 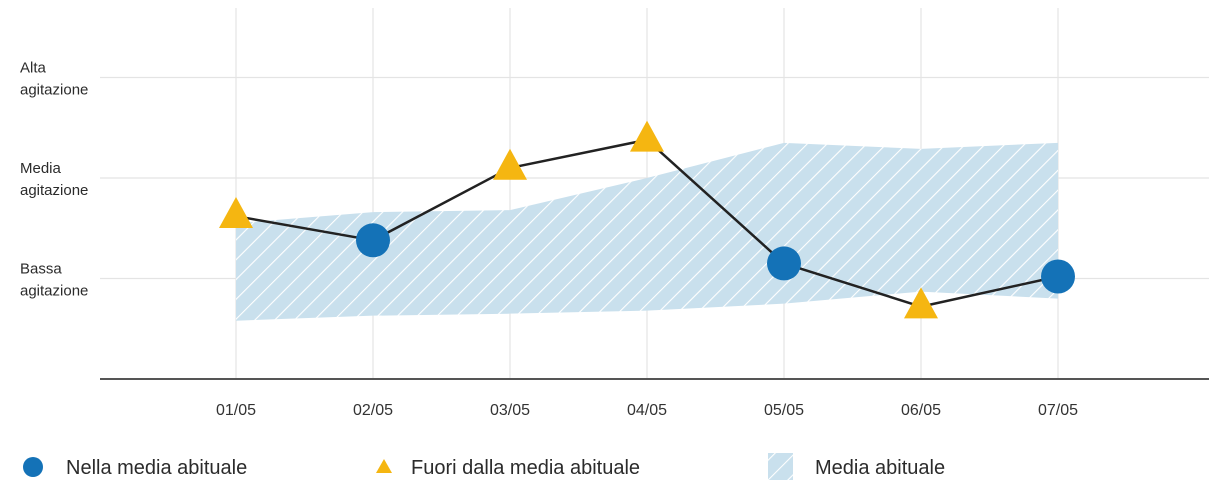 I want to click on point-triangle-01/05, so click(x=236, y=212).